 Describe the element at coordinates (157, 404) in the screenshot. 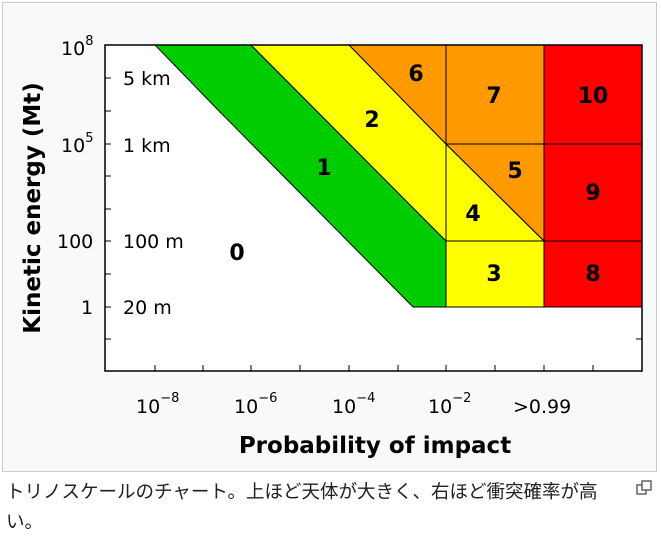

I see `x-tick-label-1e-8: 10⁻⁸` at that location.